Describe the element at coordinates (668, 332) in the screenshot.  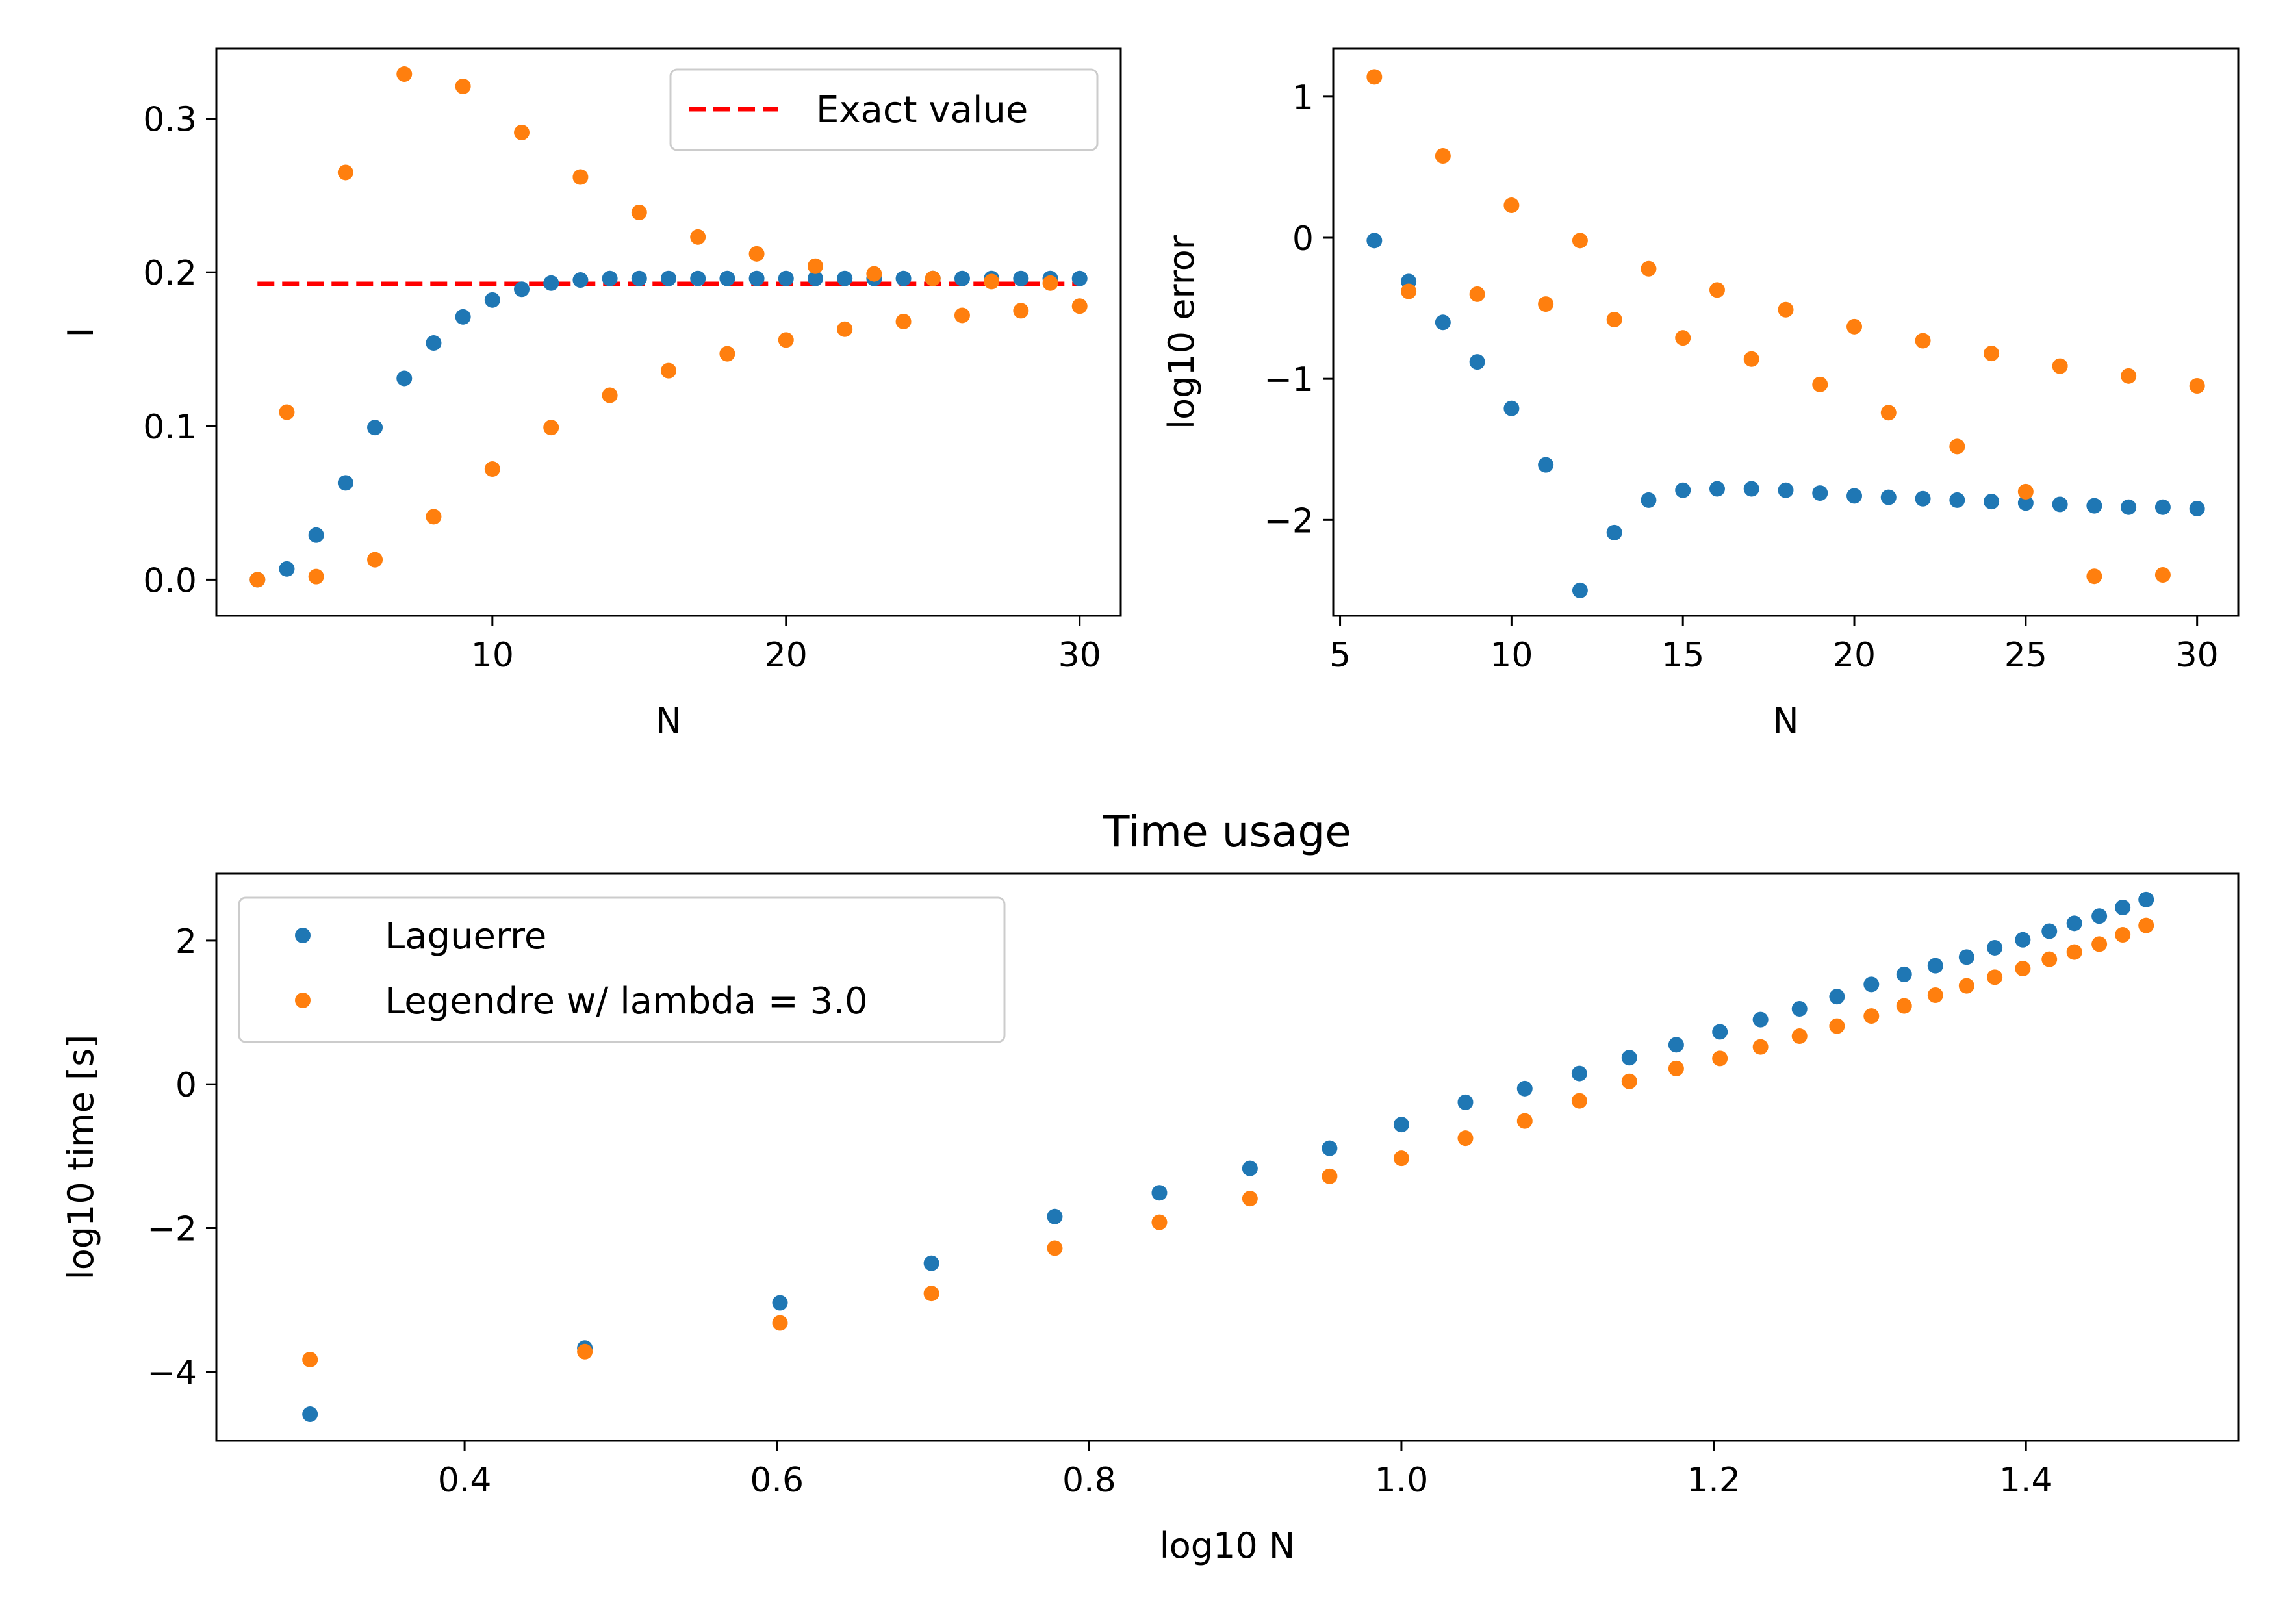
I see `plot-frame` at that location.